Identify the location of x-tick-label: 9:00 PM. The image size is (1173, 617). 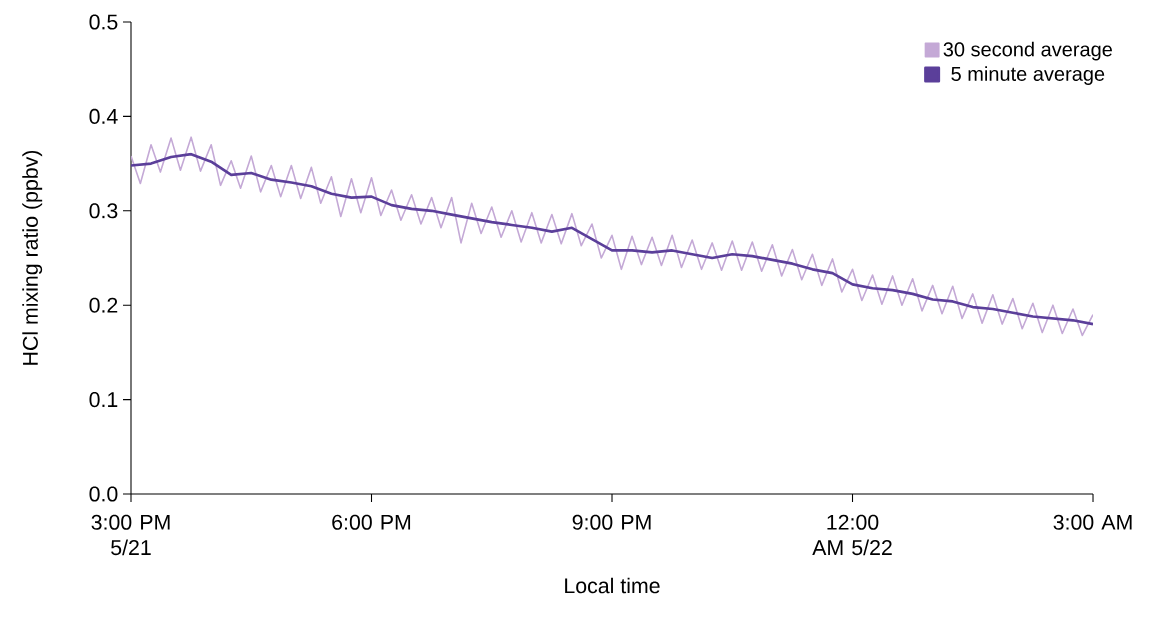
(611, 522).